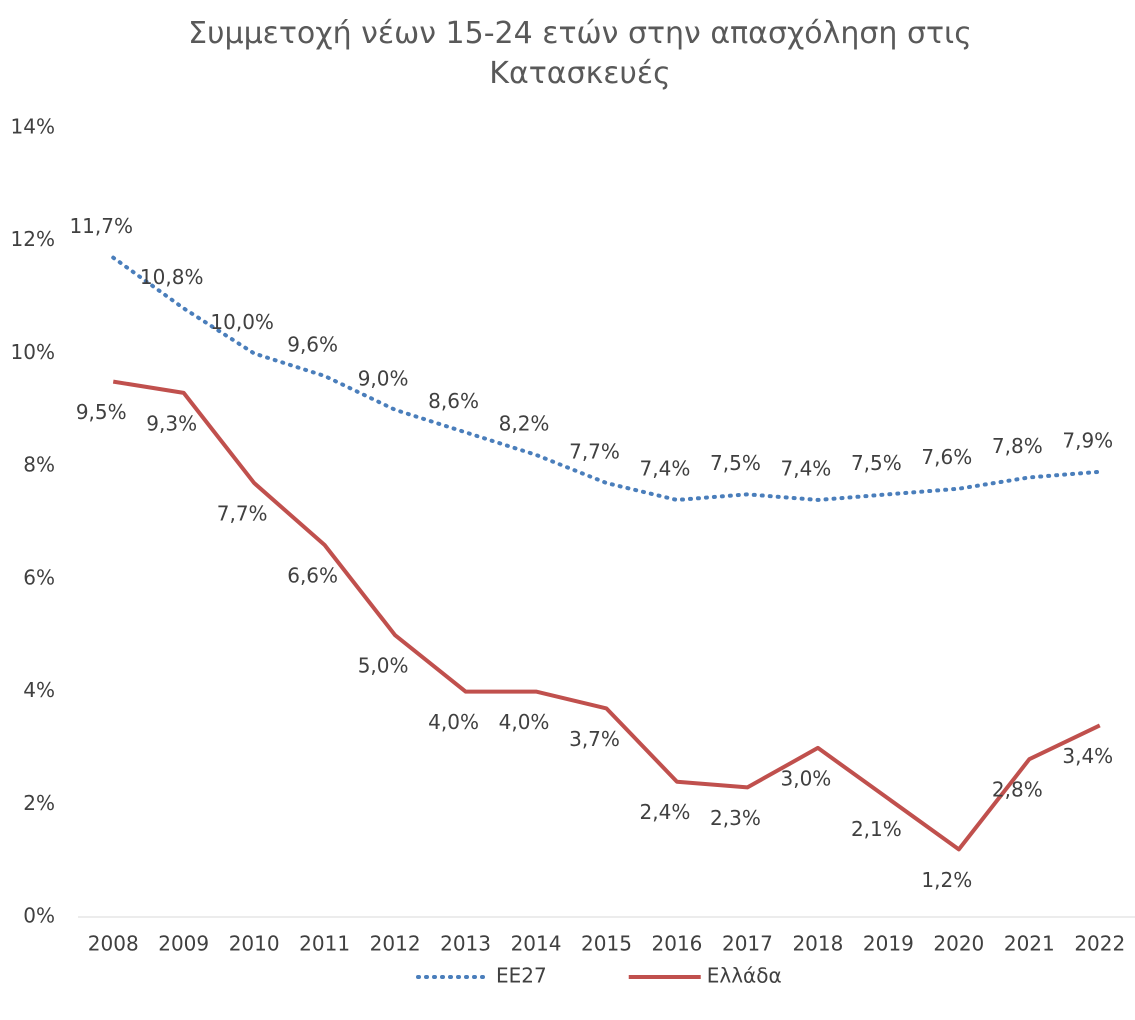  What do you see at coordinates (39, 577) in the screenshot?
I see `y-tick-label: 6%` at bounding box center [39, 577].